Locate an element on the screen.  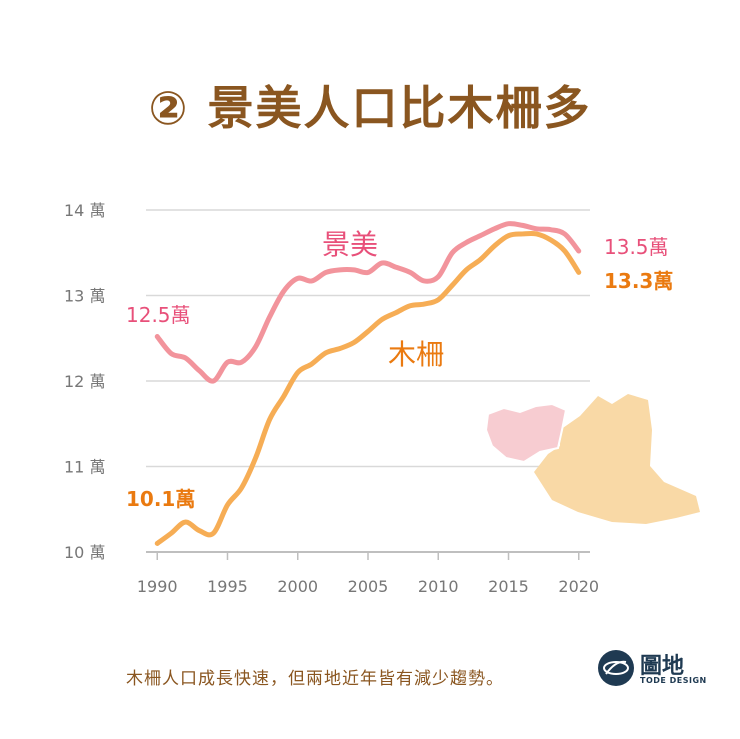
muzha-series-label: 木柵 is located at coordinates (416, 354).